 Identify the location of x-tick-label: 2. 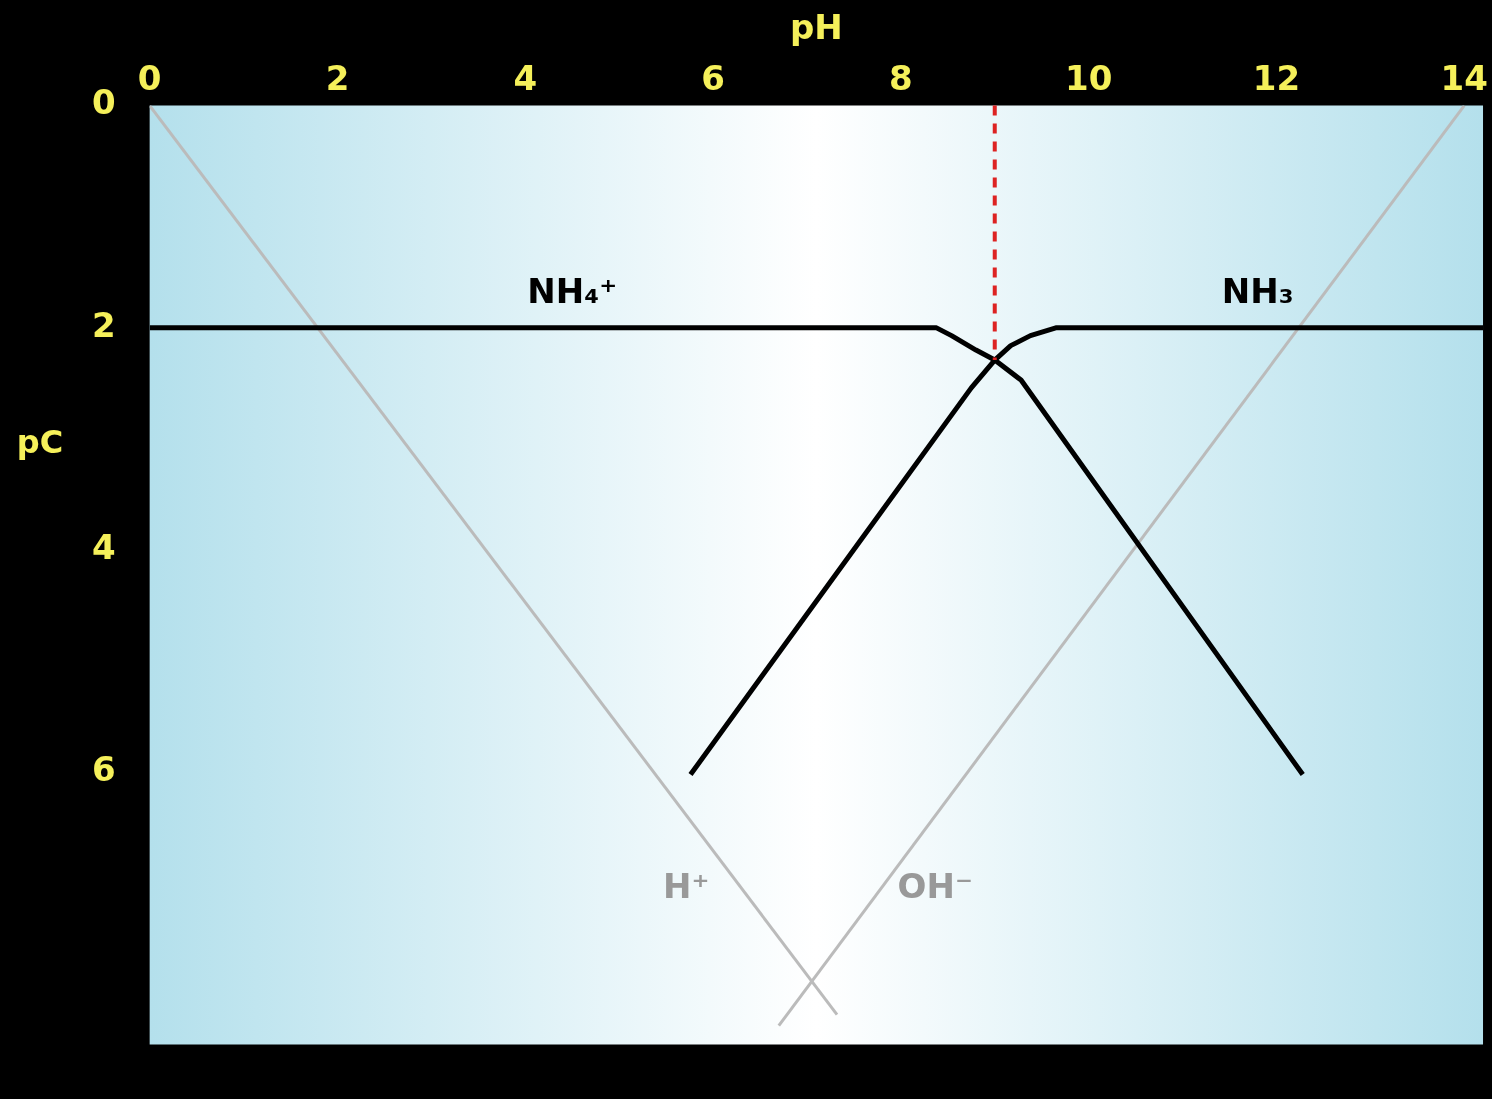
(337, 78).